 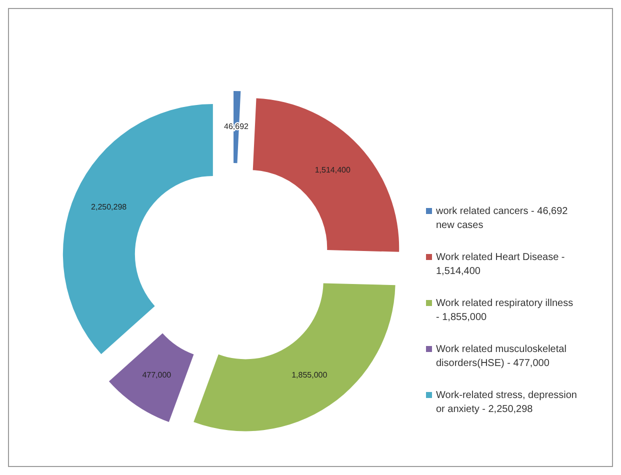 What do you see at coordinates (506, 402) in the screenshot?
I see `legend-label: Work-related stress, depression or anxiety - 2,250,298` at bounding box center [506, 402].